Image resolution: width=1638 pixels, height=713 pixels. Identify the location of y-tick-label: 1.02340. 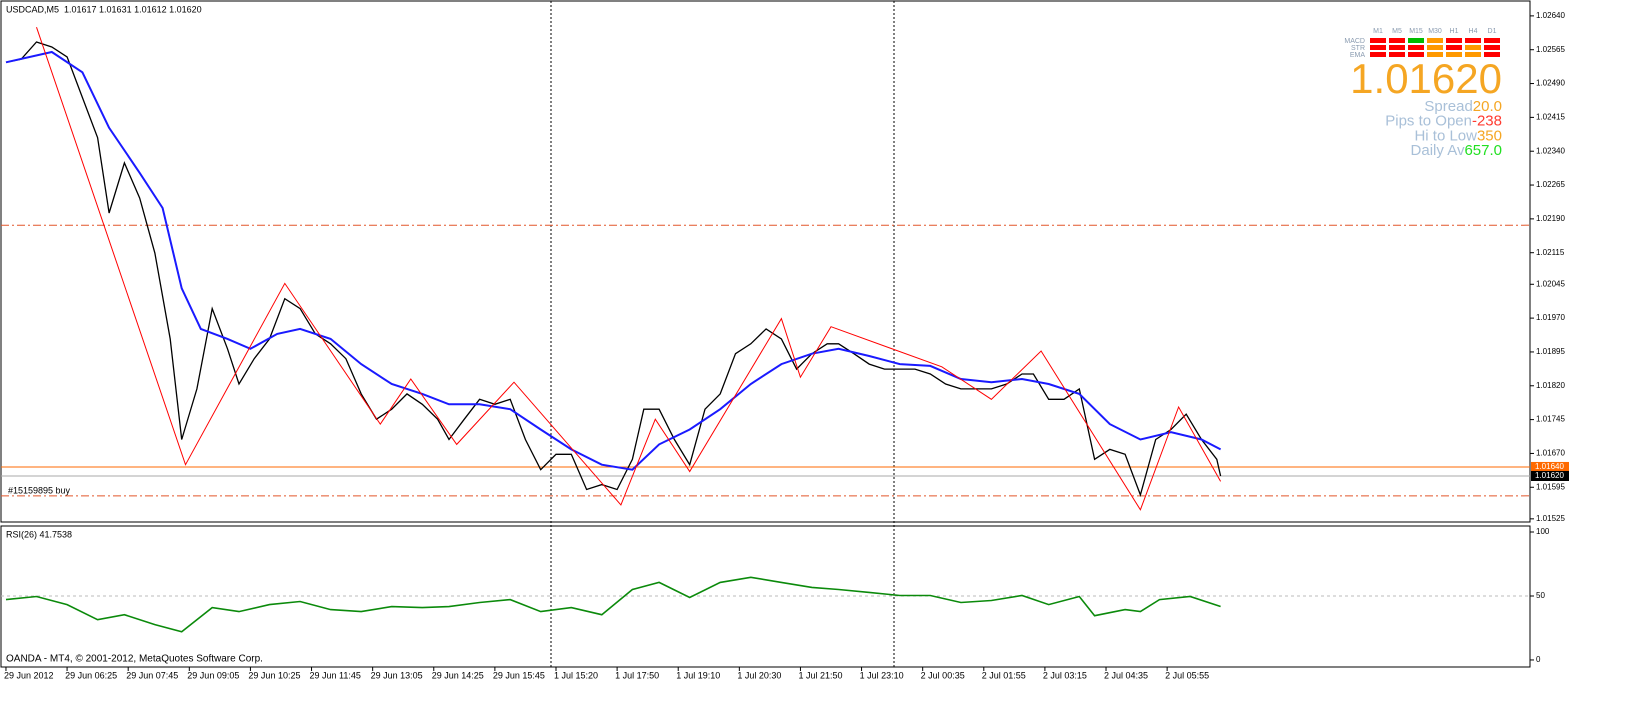
(1550, 150).